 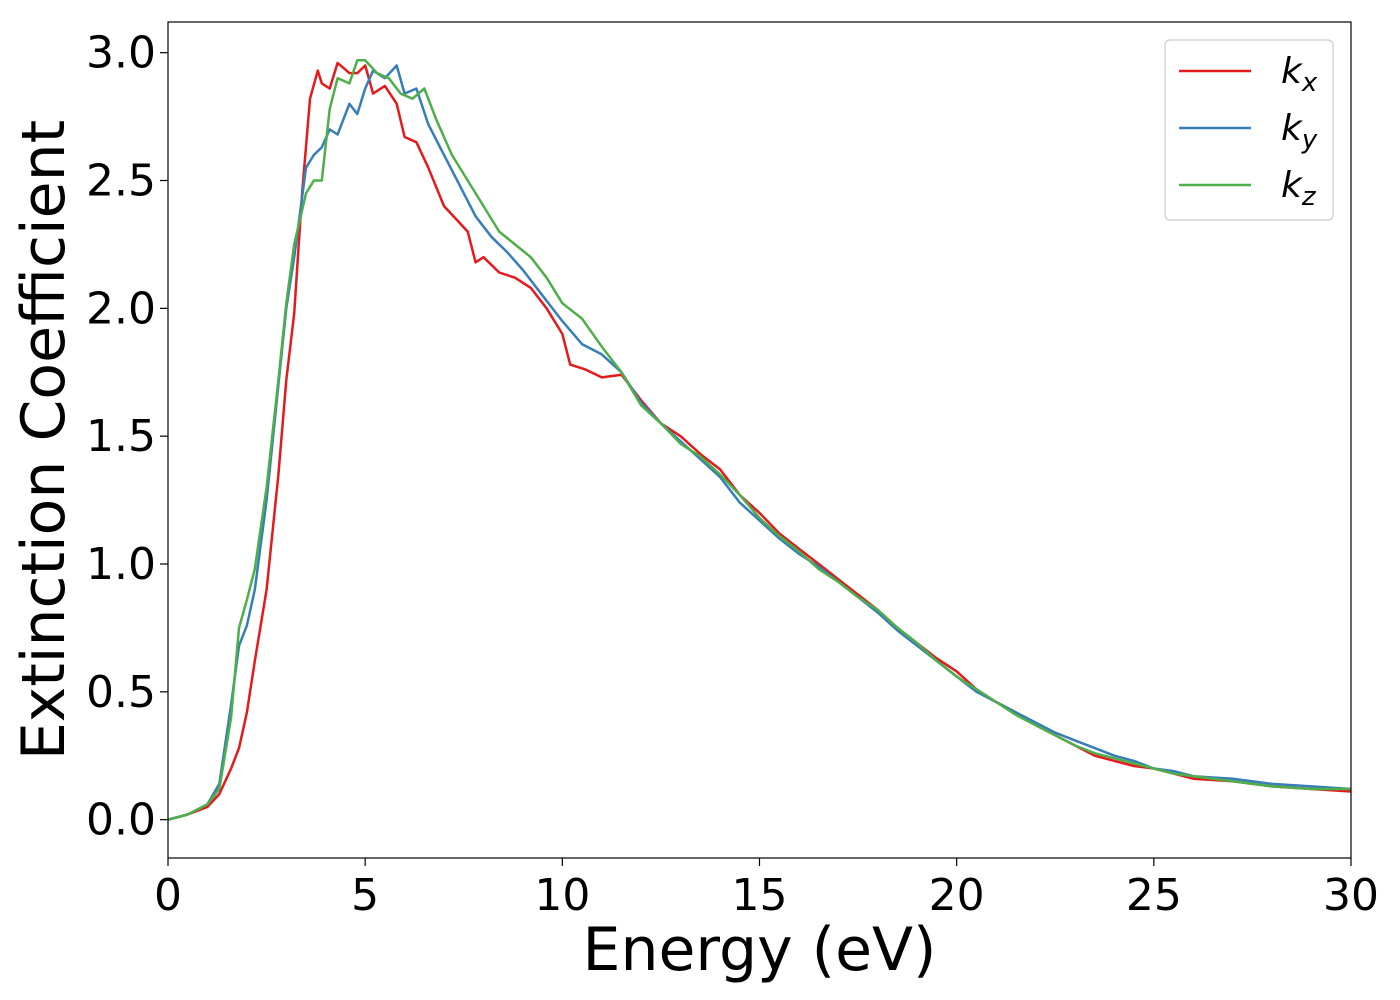 What do you see at coordinates (121, 181) in the screenshot?
I see `y-tick-label: 2.5` at bounding box center [121, 181].